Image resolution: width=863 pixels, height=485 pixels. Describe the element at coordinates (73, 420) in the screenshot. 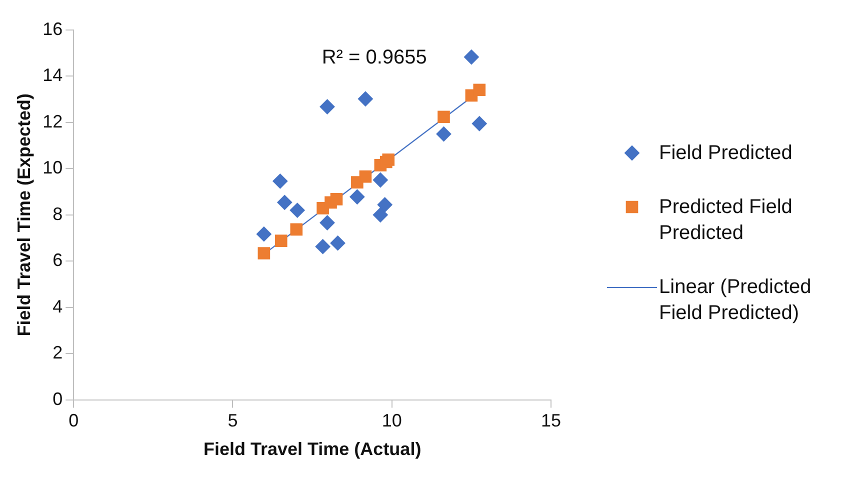

I see `x-tick-label: 0` at that location.